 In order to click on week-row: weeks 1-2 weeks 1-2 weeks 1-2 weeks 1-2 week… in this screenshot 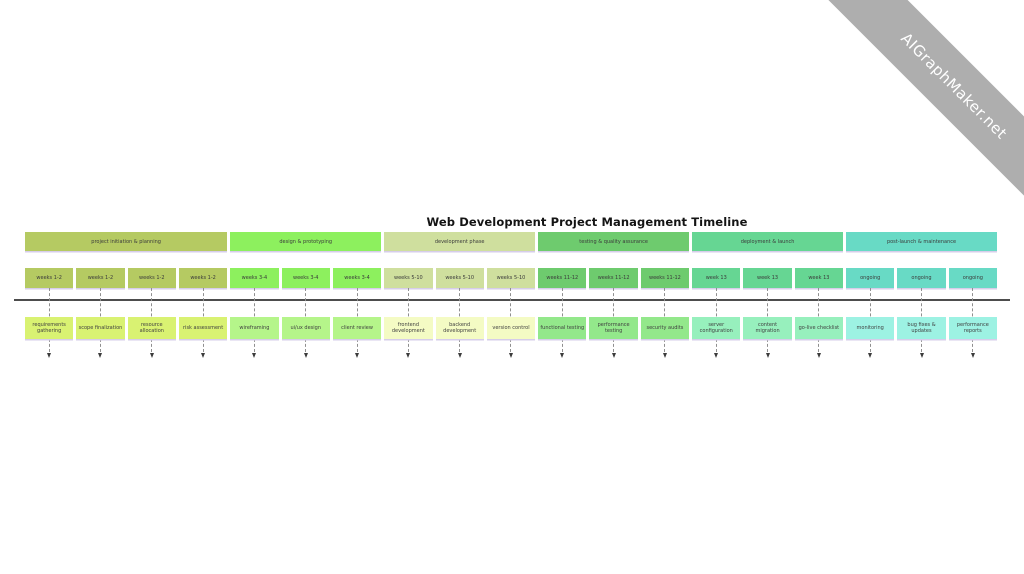, I will do `click(511, 278)`.